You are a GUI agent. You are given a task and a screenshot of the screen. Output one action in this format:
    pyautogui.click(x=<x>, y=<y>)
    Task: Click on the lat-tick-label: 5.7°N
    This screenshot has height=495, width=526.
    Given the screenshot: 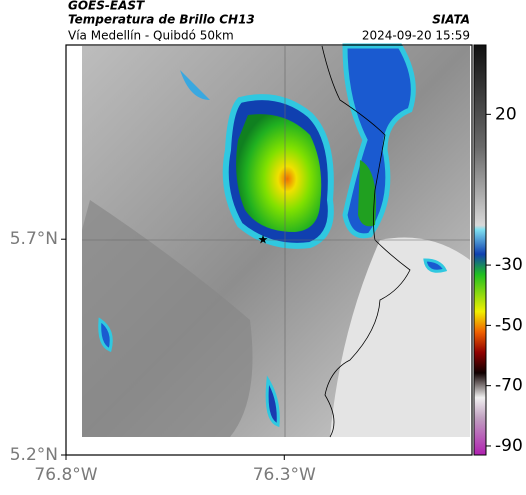 What is the action you would take?
    pyautogui.click(x=34, y=239)
    